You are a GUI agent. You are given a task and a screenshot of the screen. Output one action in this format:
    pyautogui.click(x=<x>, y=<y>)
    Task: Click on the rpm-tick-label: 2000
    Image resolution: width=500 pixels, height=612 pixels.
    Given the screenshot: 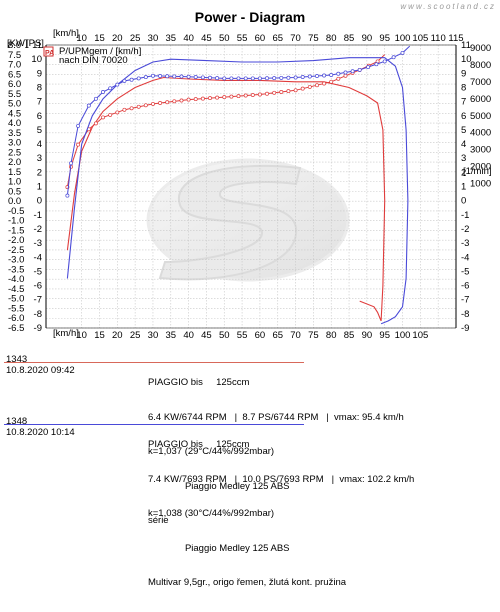 What is the action you would take?
    pyautogui.click(x=480, y=167)
    